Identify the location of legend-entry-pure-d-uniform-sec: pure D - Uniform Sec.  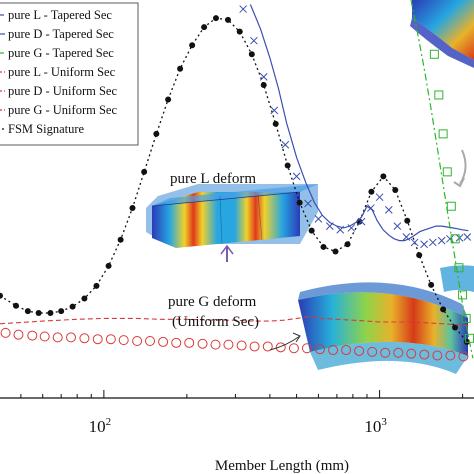
(58, 91).